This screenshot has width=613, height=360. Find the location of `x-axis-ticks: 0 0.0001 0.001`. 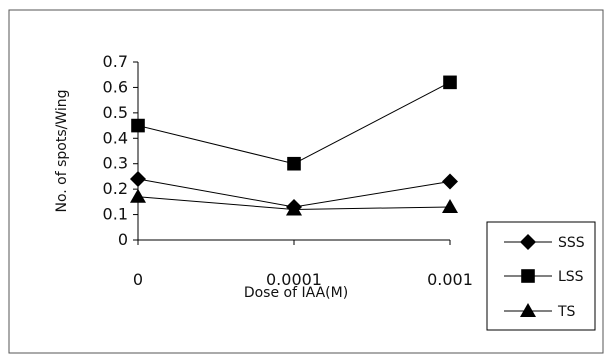

x-axis-ticks: 0 0.0001 0.001 is located at coordinates (303, 264).